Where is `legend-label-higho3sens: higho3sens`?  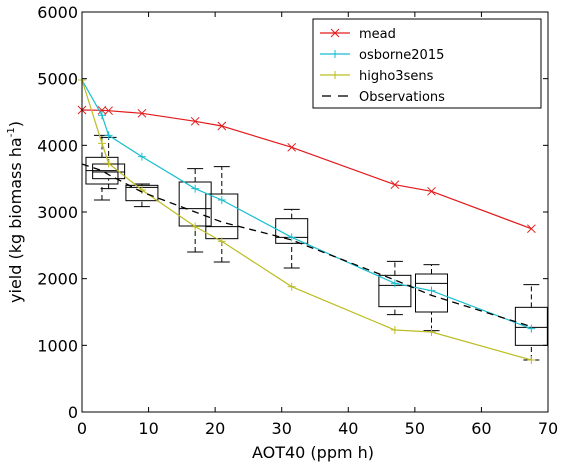
legend-label-higho3sens: higho3sens is located at coordinates (396, 76).